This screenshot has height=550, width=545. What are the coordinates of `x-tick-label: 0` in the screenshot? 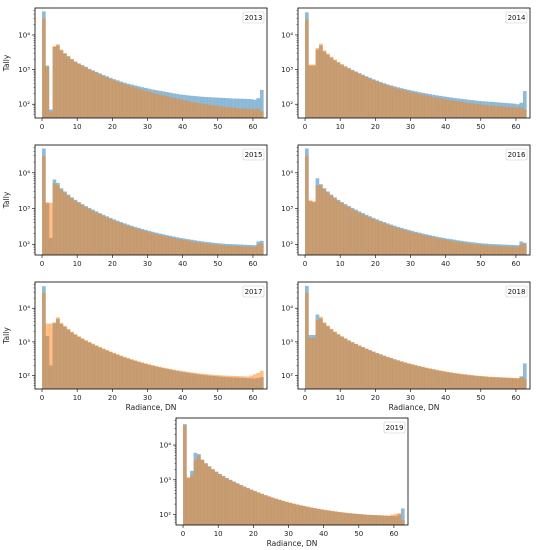 It's located at (305, 264).